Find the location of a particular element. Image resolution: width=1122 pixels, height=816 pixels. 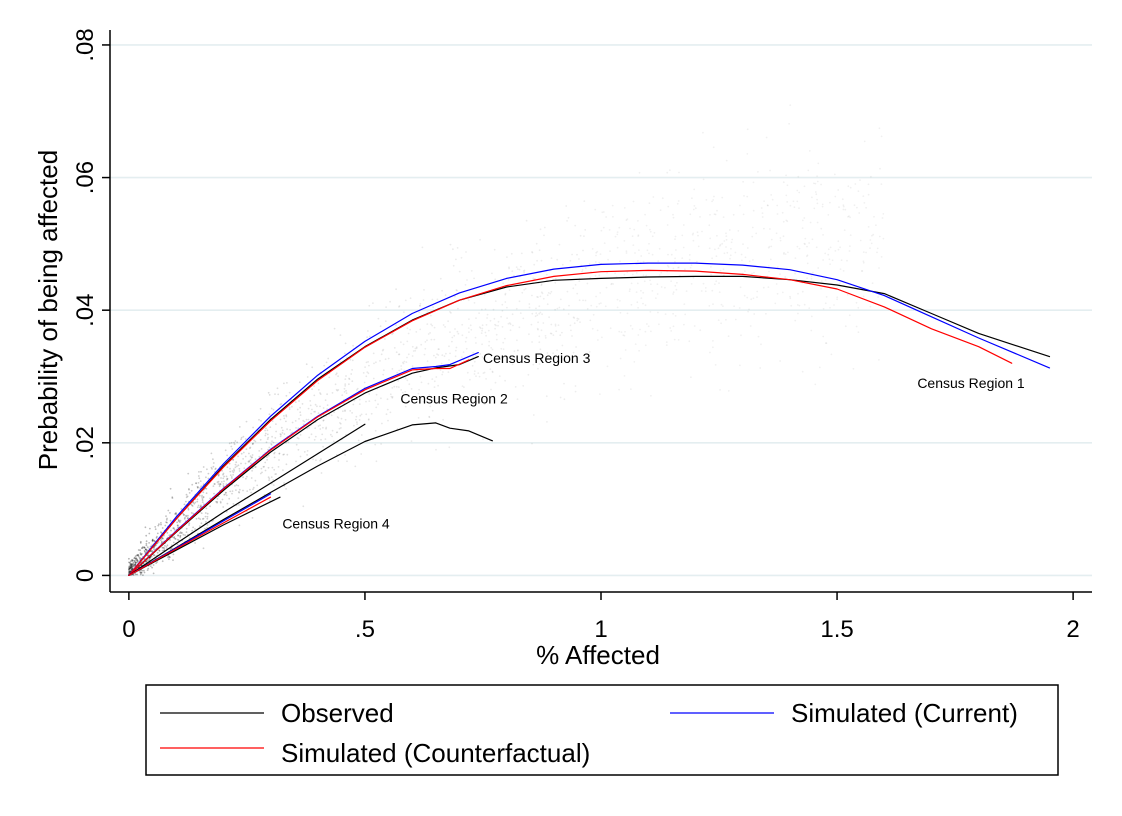

y-axis-title: Prebability of being affected is located at coordinates (48, 310).